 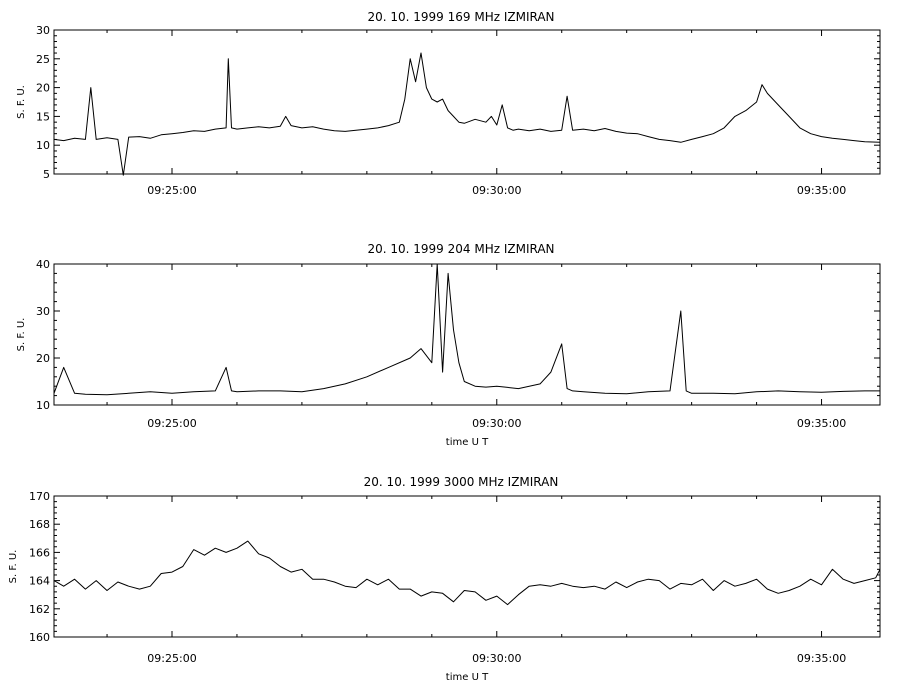 What do you see at coordinates (467, 573) in the screenshot?
I see `series-line` at bounding box center [467, 573].